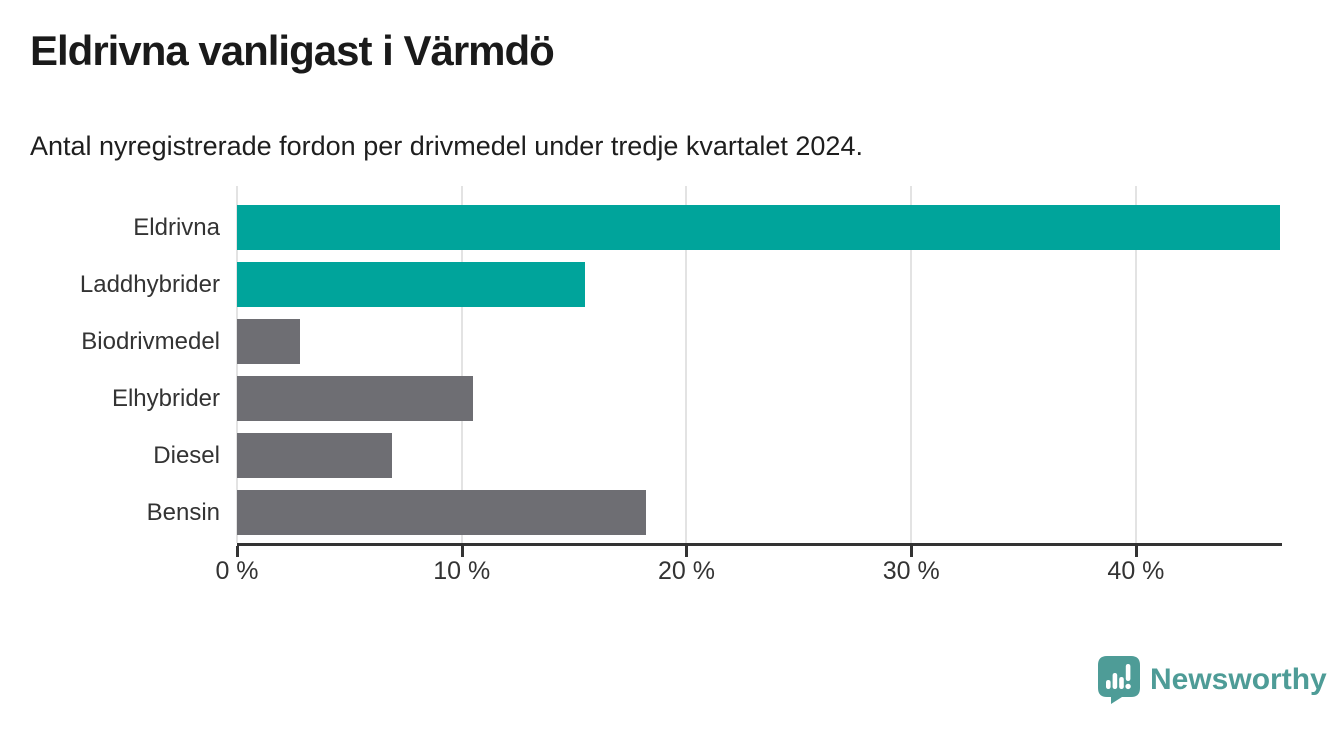  Describe the element at coordinates (355, 398) in the screenshot. I see `bar-elhybrider` at that location.